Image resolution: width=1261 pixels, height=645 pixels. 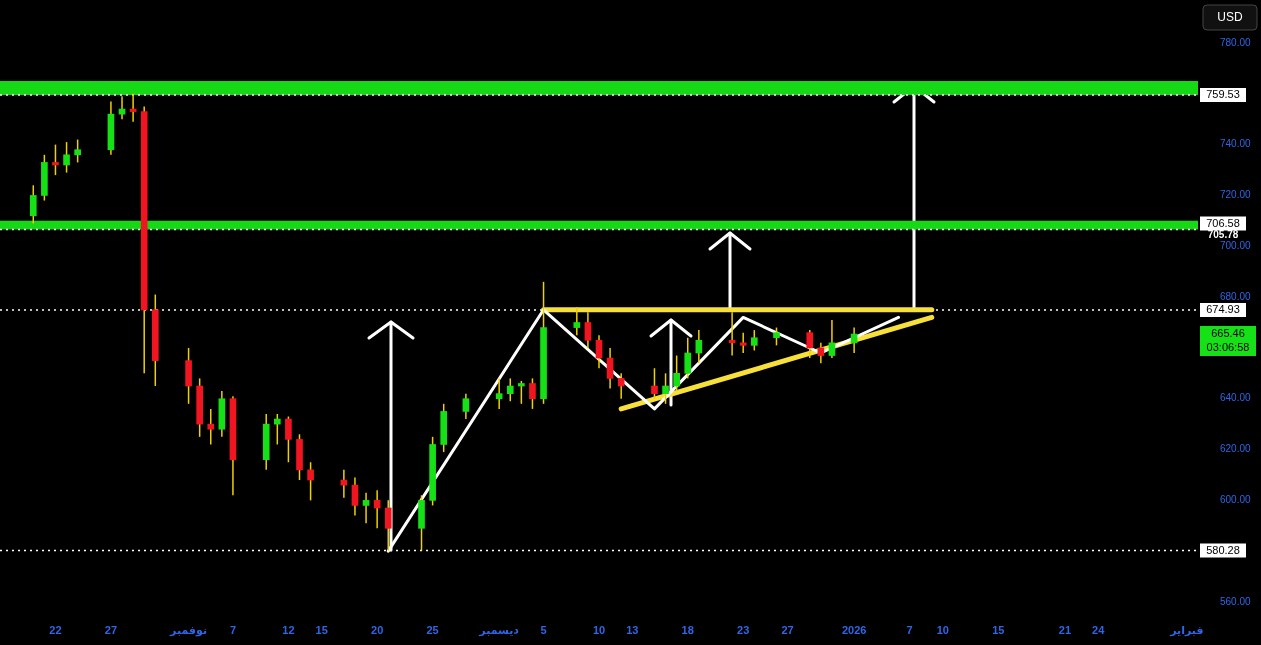 I want to click on y-tick-label: 720.00, so click(x=1236, y=195).